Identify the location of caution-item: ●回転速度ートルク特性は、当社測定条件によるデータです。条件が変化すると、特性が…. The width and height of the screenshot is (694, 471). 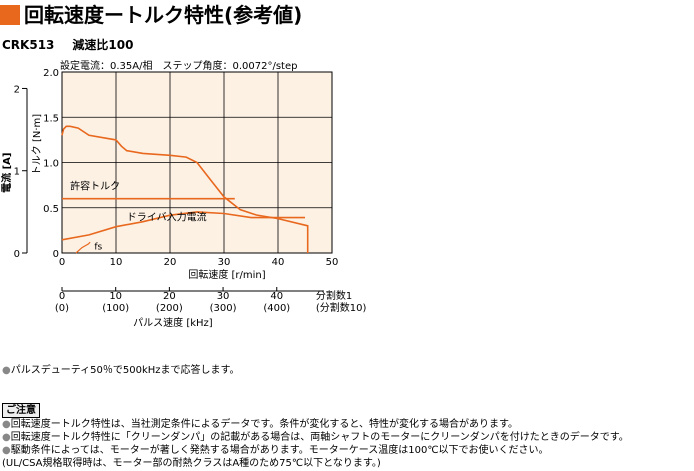
(315, 424).